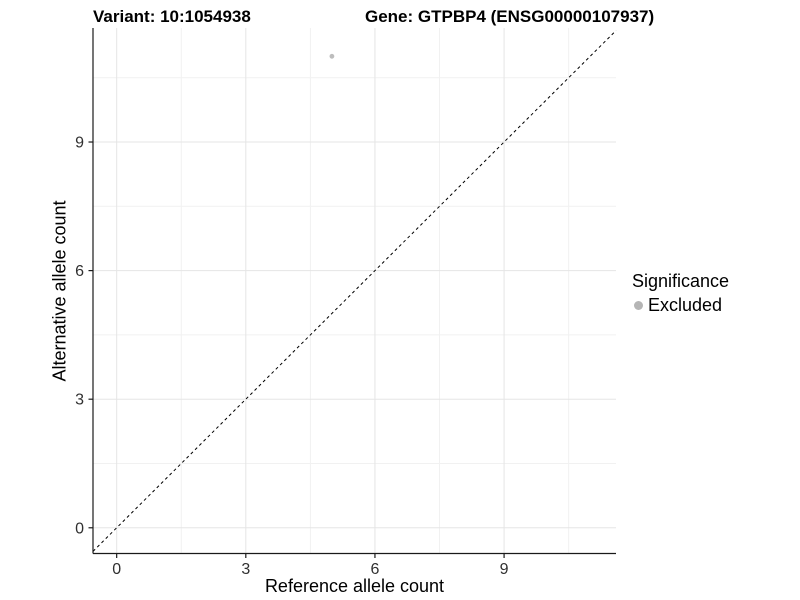 Image resolution: width=800 pixels, height=600 pixels. What do you see at coordinates (354, 586) in the screenshot?
I see `x-axis-label: Reference allele count` at bounding box center [354, 586].